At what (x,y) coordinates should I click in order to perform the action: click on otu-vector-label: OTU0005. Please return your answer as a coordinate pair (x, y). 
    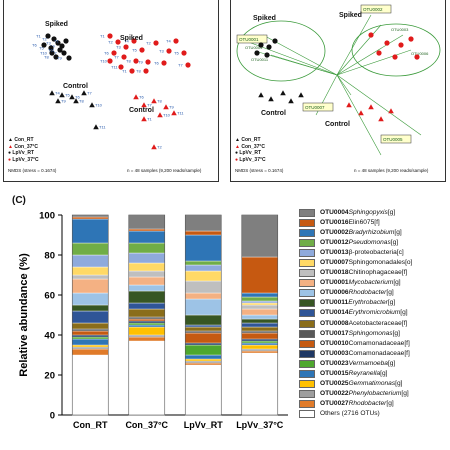
    Looking at the image, I should click on (393, 139).